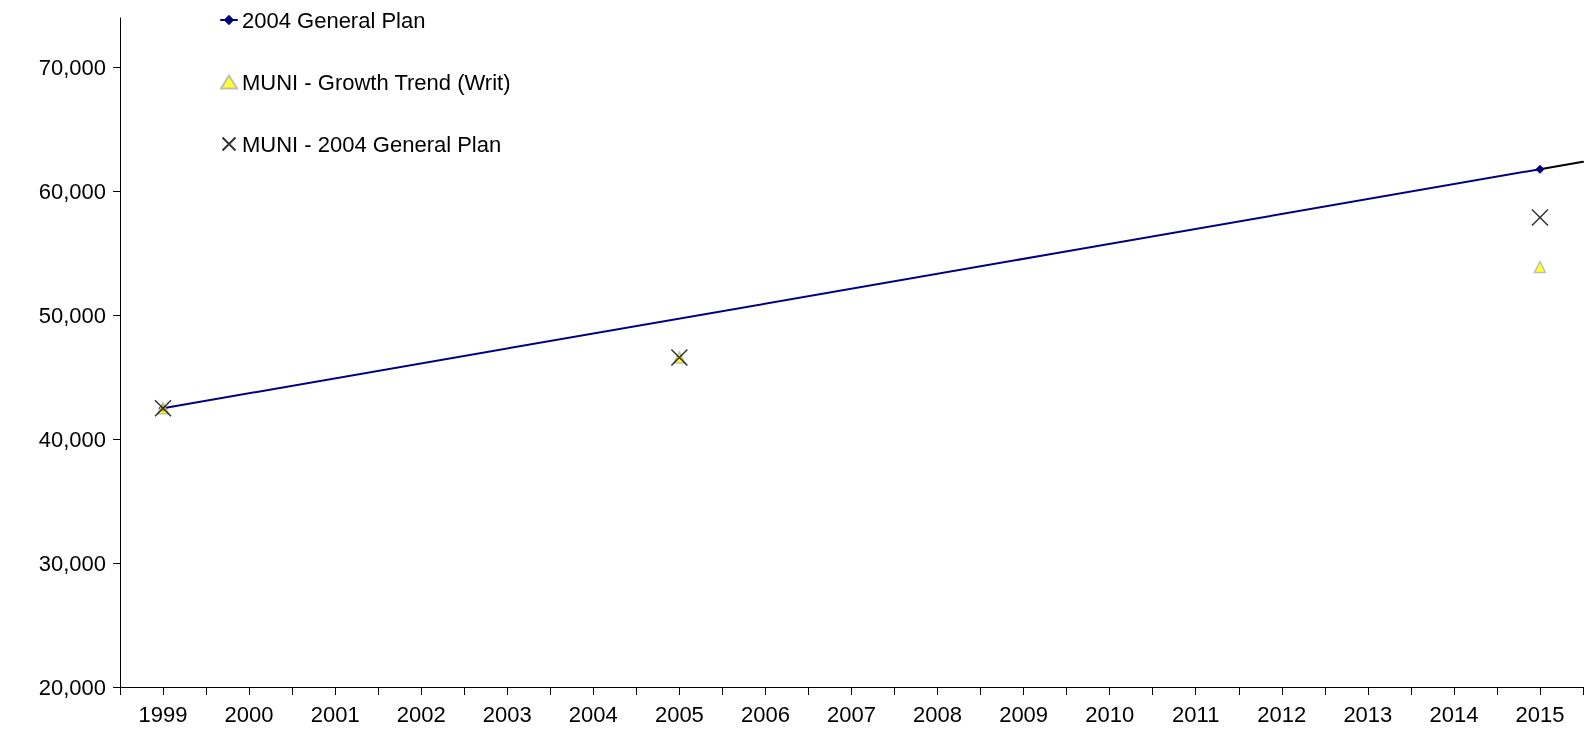 Image resolution: width=1585 pixels, height=735 pixels. Describe the element at coordinates (1454, 714) in the screenshot. I see `x-tick-label: 2014` at that location.